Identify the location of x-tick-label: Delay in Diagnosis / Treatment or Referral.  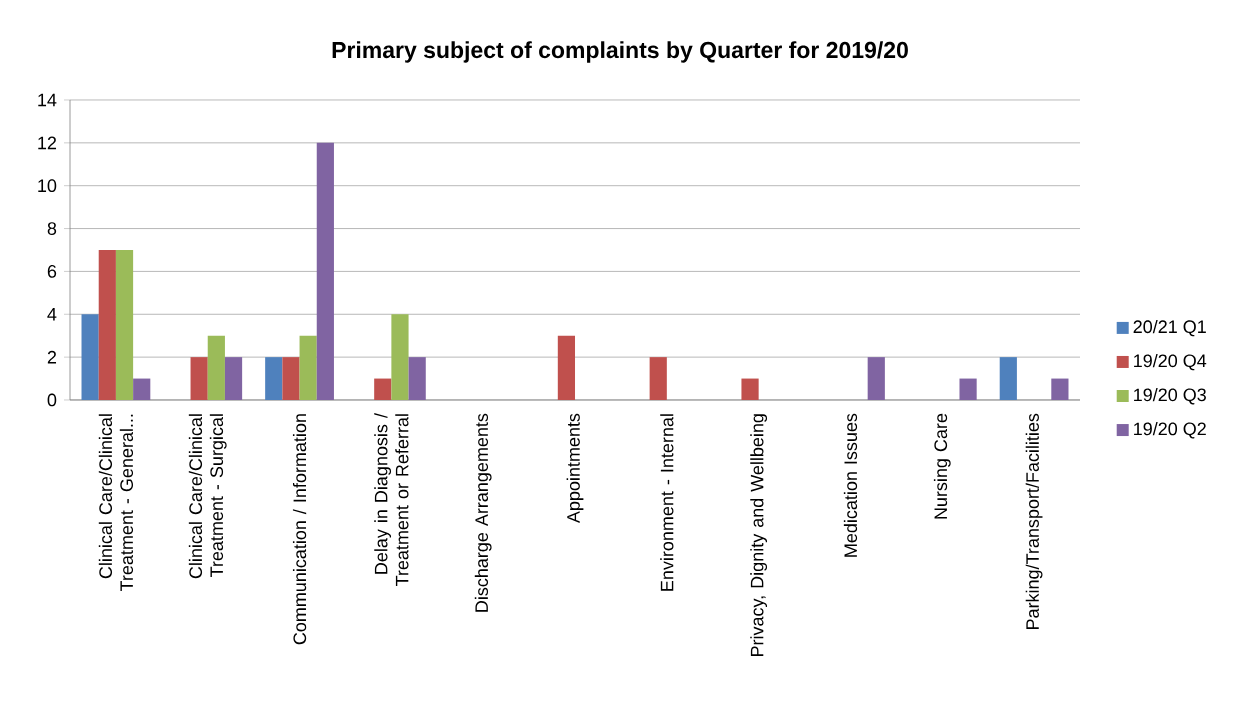
(391, 500).